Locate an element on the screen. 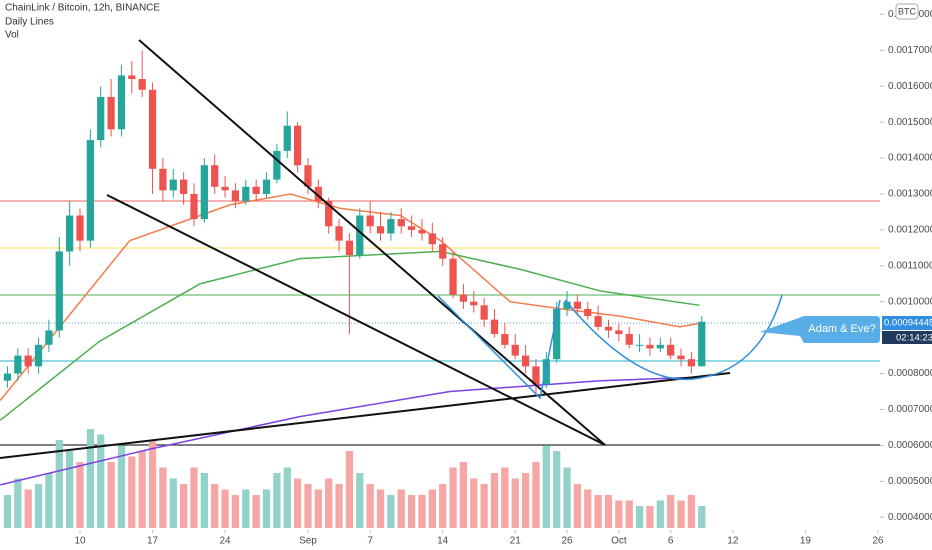 Image resolution: width=932 pixels, height=550 pixels. y-tick-label: 0.00050000 is located at coordinates (910, 481).